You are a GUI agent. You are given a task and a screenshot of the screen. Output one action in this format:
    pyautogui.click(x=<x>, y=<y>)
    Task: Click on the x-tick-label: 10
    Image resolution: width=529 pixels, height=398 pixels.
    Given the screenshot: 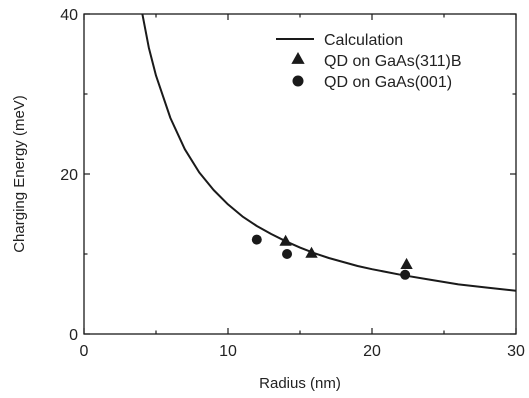 What is the action you would take?
    pyautogui.click(x=228, y=351)
    